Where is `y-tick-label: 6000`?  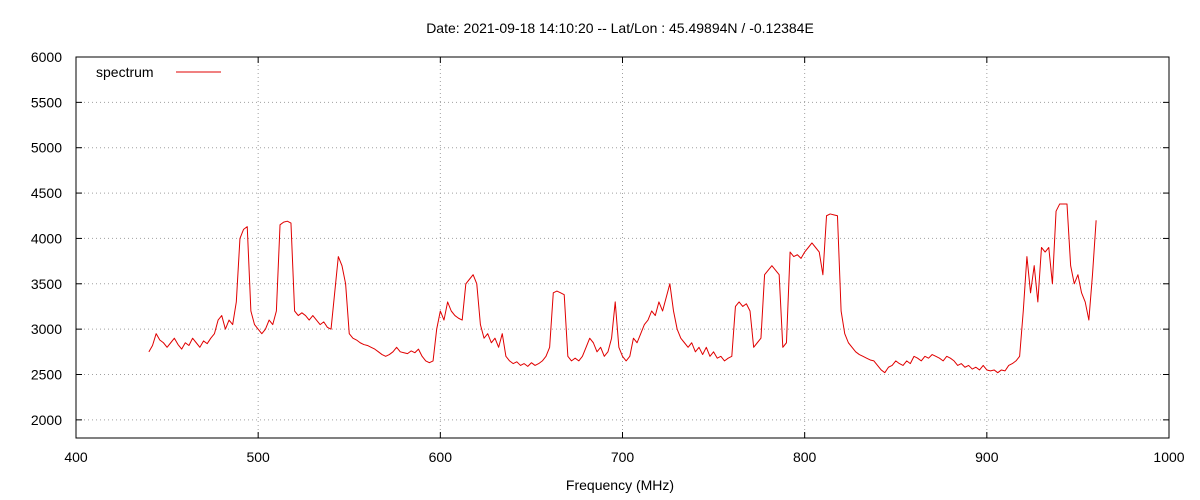 y-tick-label: 6000 is located at coordinates (46, 57).